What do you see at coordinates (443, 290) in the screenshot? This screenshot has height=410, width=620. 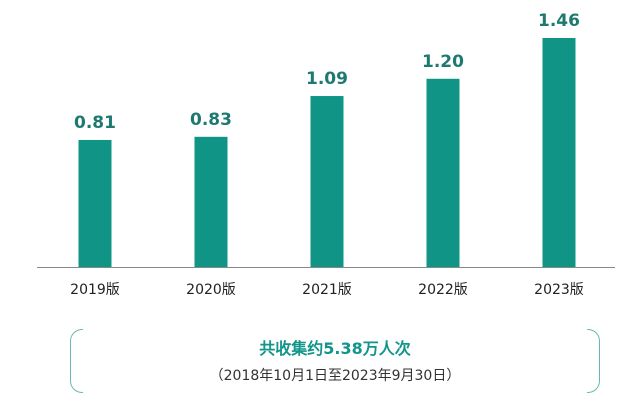 I see `category-label-4: 2022版` at bounding box center [443, 290].